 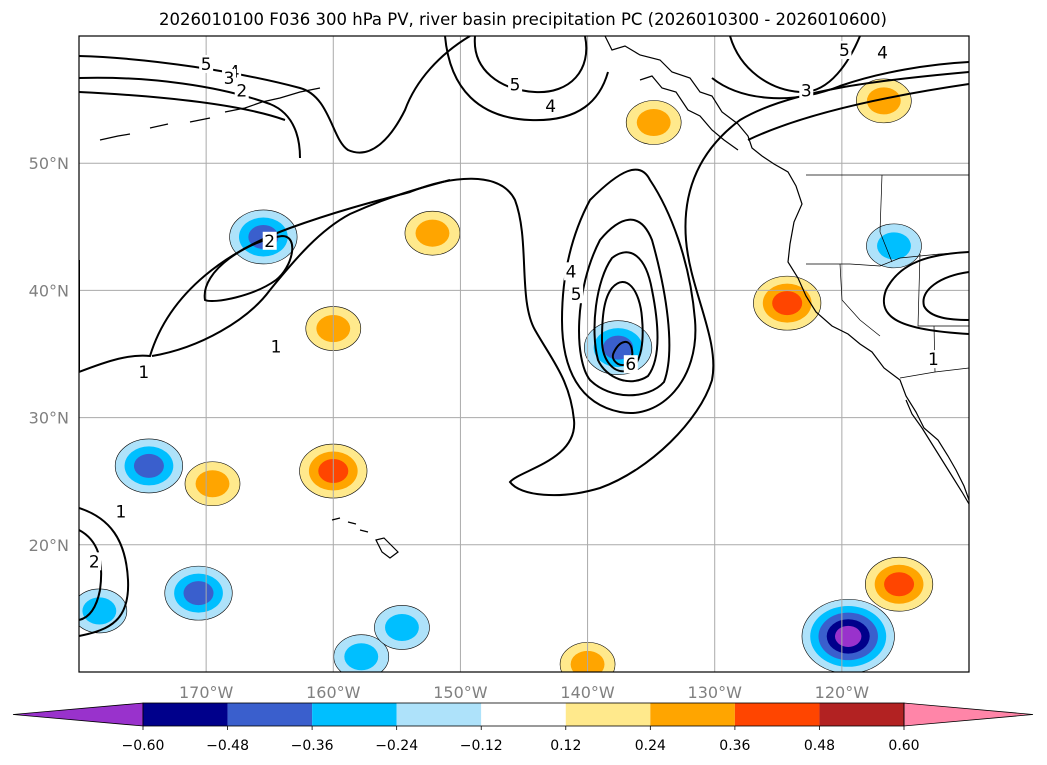 I want to click on political-borders, so click(x=887, y=276).